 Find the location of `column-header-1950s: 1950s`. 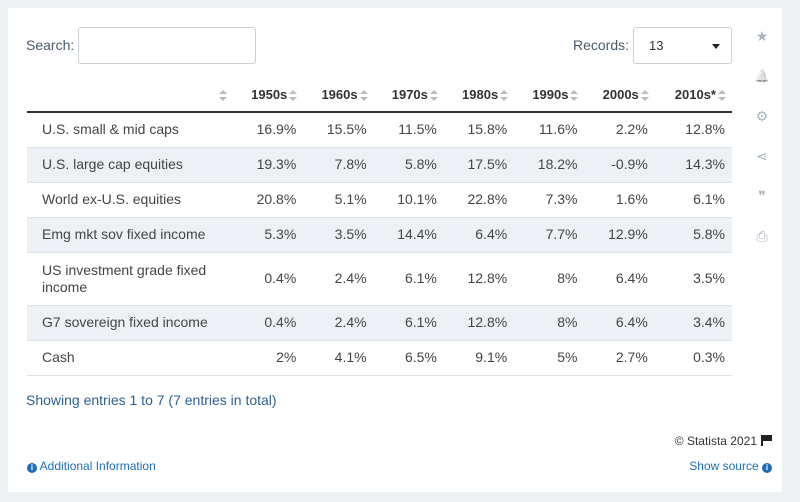

column-header-1950s: 1950s is located at coordinates (268, 95).